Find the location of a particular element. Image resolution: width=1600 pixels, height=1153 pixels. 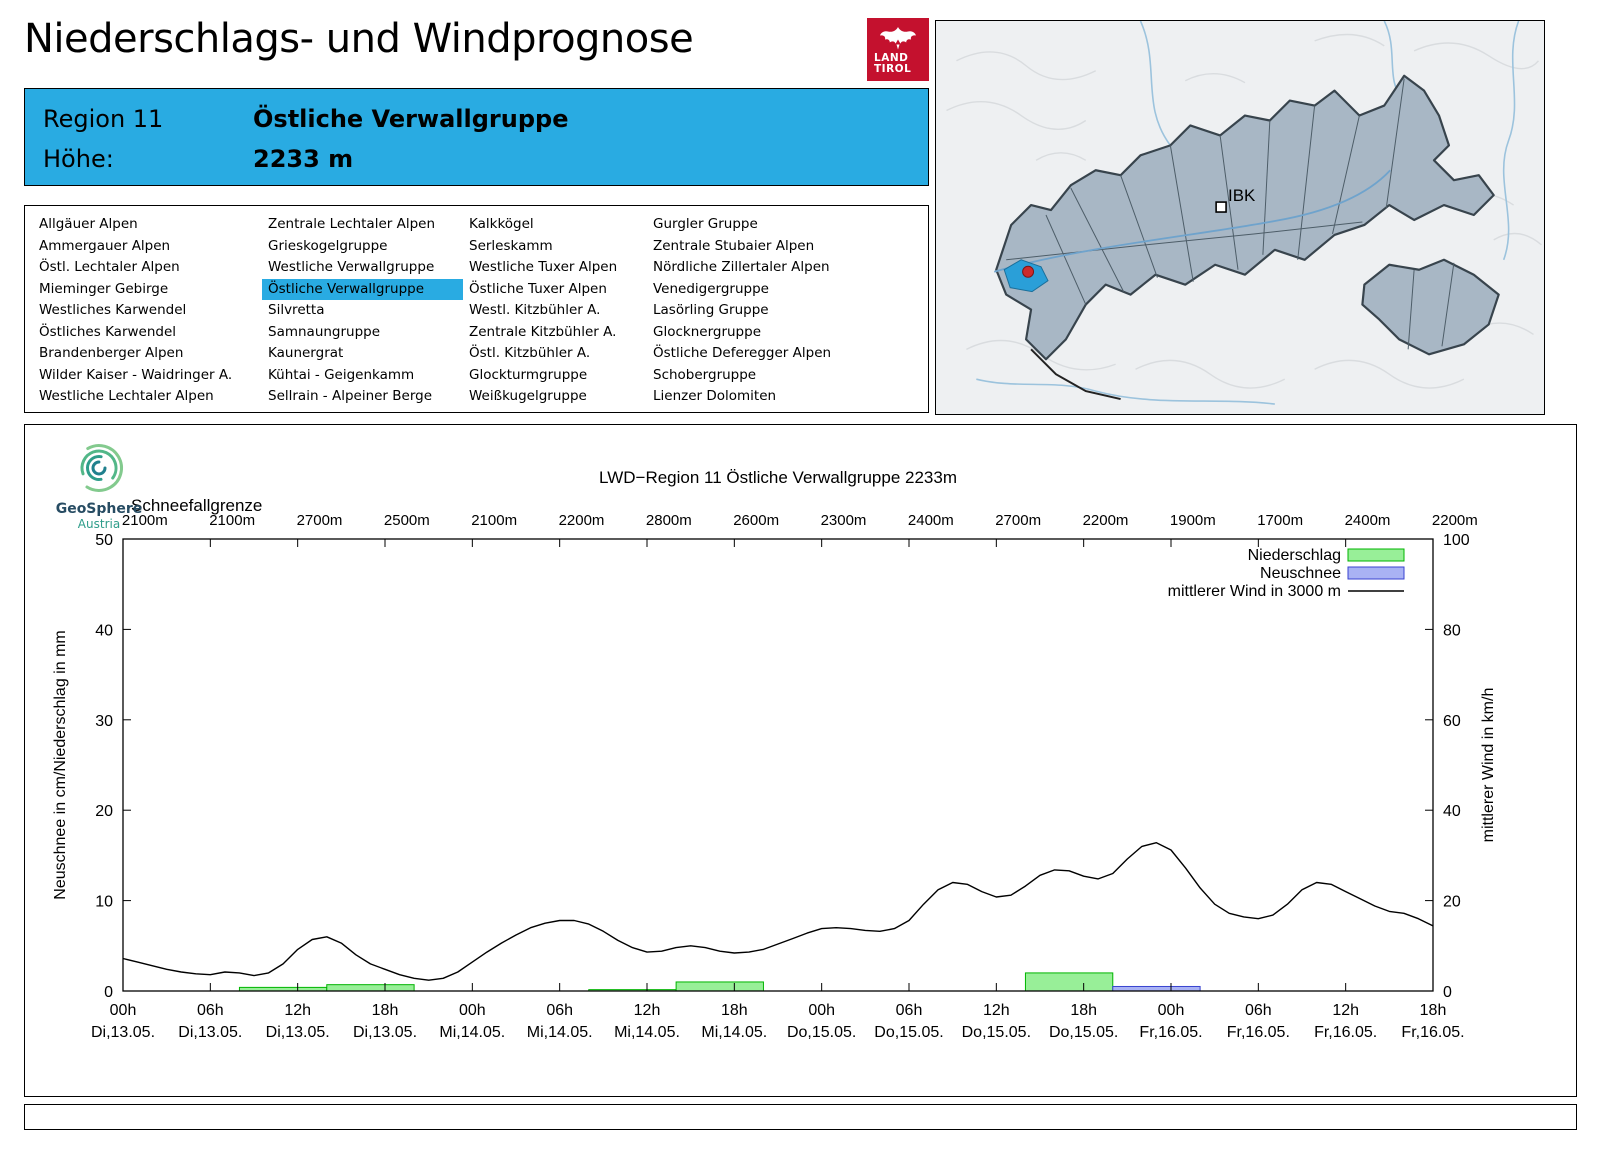

legend-label: Niederschlag is located at coordinates (1294, 555).